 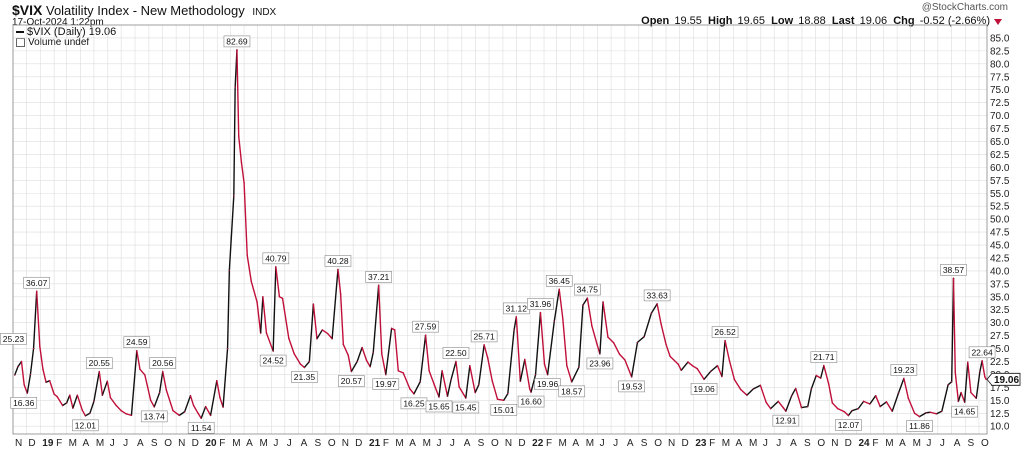 I want to click on annotation-label: 31.12, so click(x=516, y=308).